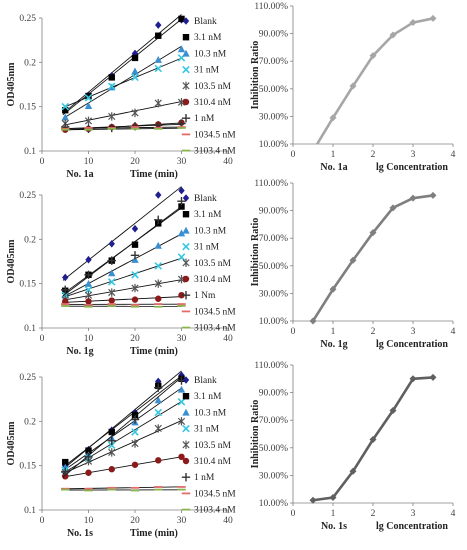 This screenshot has height=550, width=467. I want to click on x-tick-label: 3, so click(413, 514).